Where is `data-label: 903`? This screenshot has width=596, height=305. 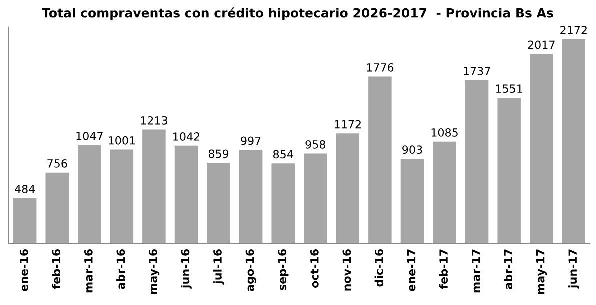 data-label: 903 is located at coordinates (412, 150).